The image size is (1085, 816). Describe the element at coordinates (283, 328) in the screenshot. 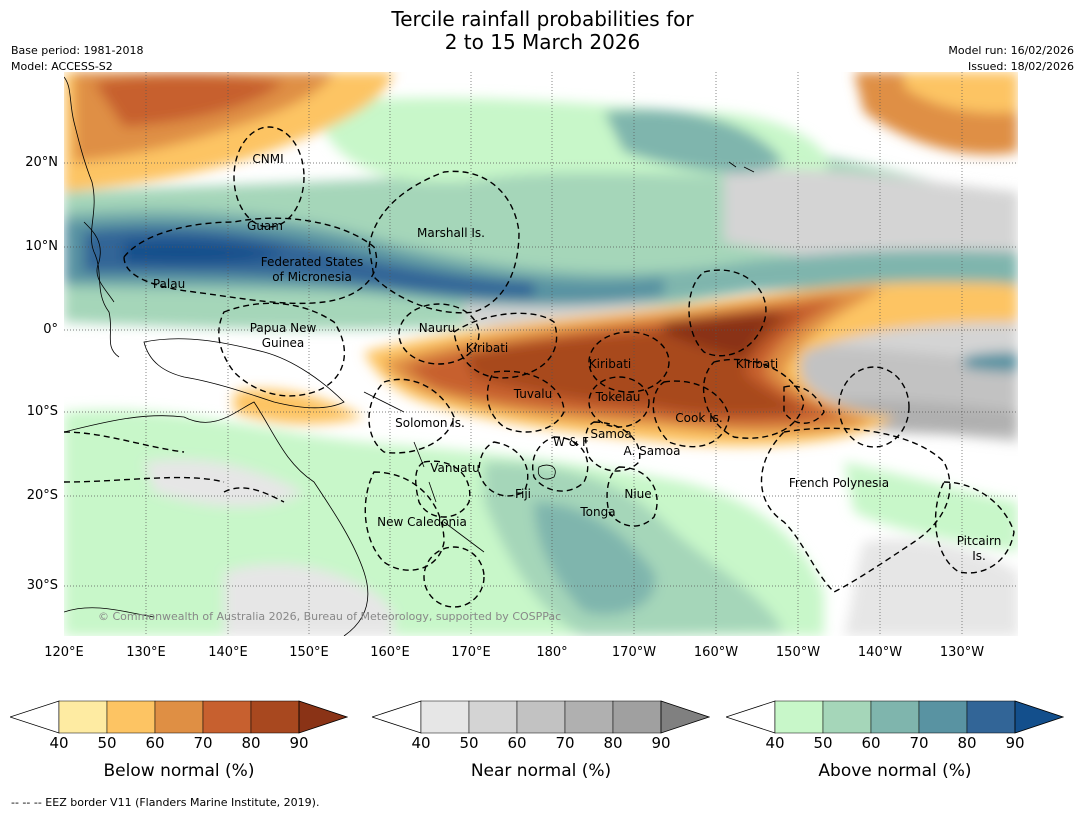

I see `label-png-line1: Papua New` at that location.